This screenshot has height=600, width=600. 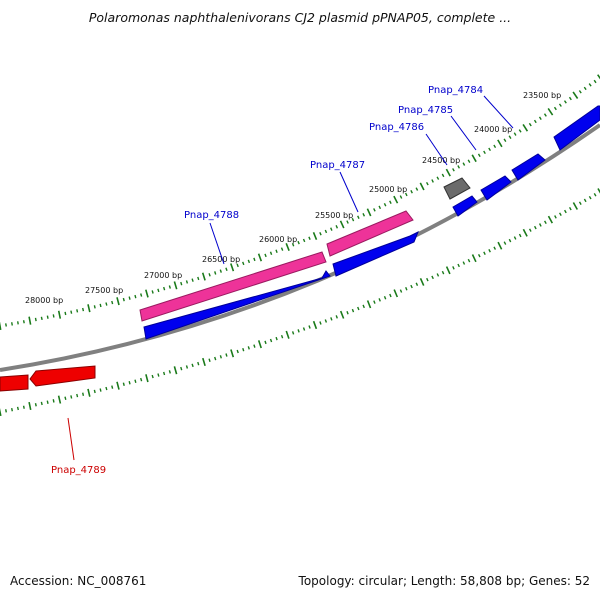 What do you see at coordinates (78, 470) in the screenshot?
I see `gene-label: Pnap_4789` at bounding box center [78, 470].